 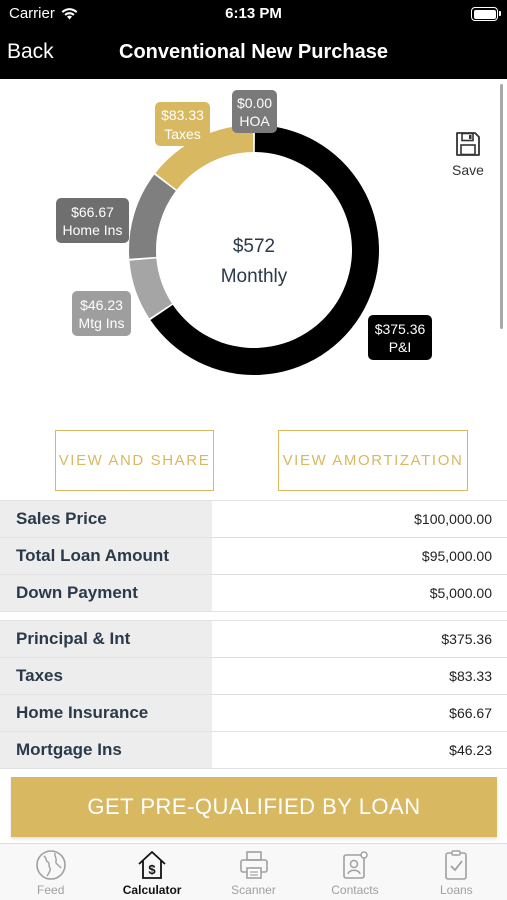 What do you see at coordinates (456, 865) in the screenshot?
I see `clipboard-check-icon` at bounding box center [456, 865].